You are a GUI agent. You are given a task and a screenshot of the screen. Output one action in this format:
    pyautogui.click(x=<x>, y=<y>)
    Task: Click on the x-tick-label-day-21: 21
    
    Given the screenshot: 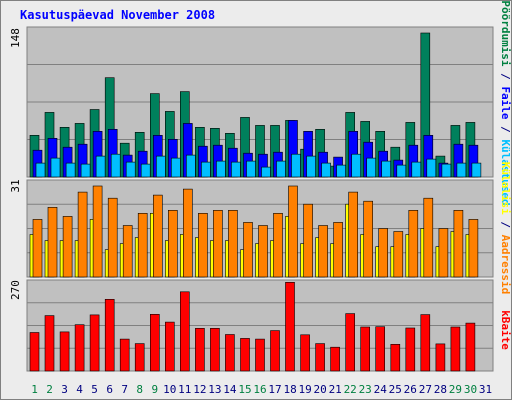 What is the action you would take?
    pyautogui.click(x=335, y=389)
    